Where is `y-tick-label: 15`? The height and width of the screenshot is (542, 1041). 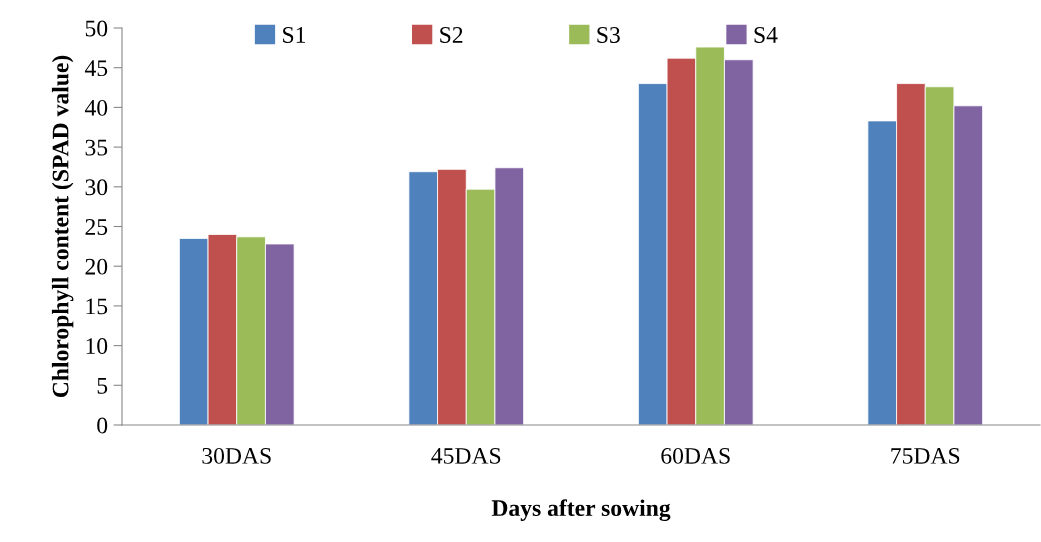
y-tick-label: 15 is located at coordinates (97, 306).